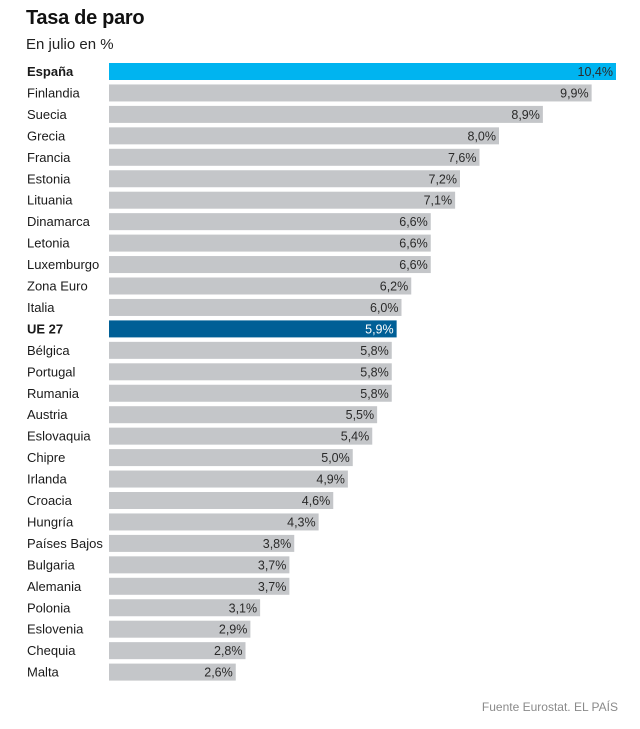 This screenshot has height=729, width=640. I want to click on category-label: Francia, so click(49, 157).